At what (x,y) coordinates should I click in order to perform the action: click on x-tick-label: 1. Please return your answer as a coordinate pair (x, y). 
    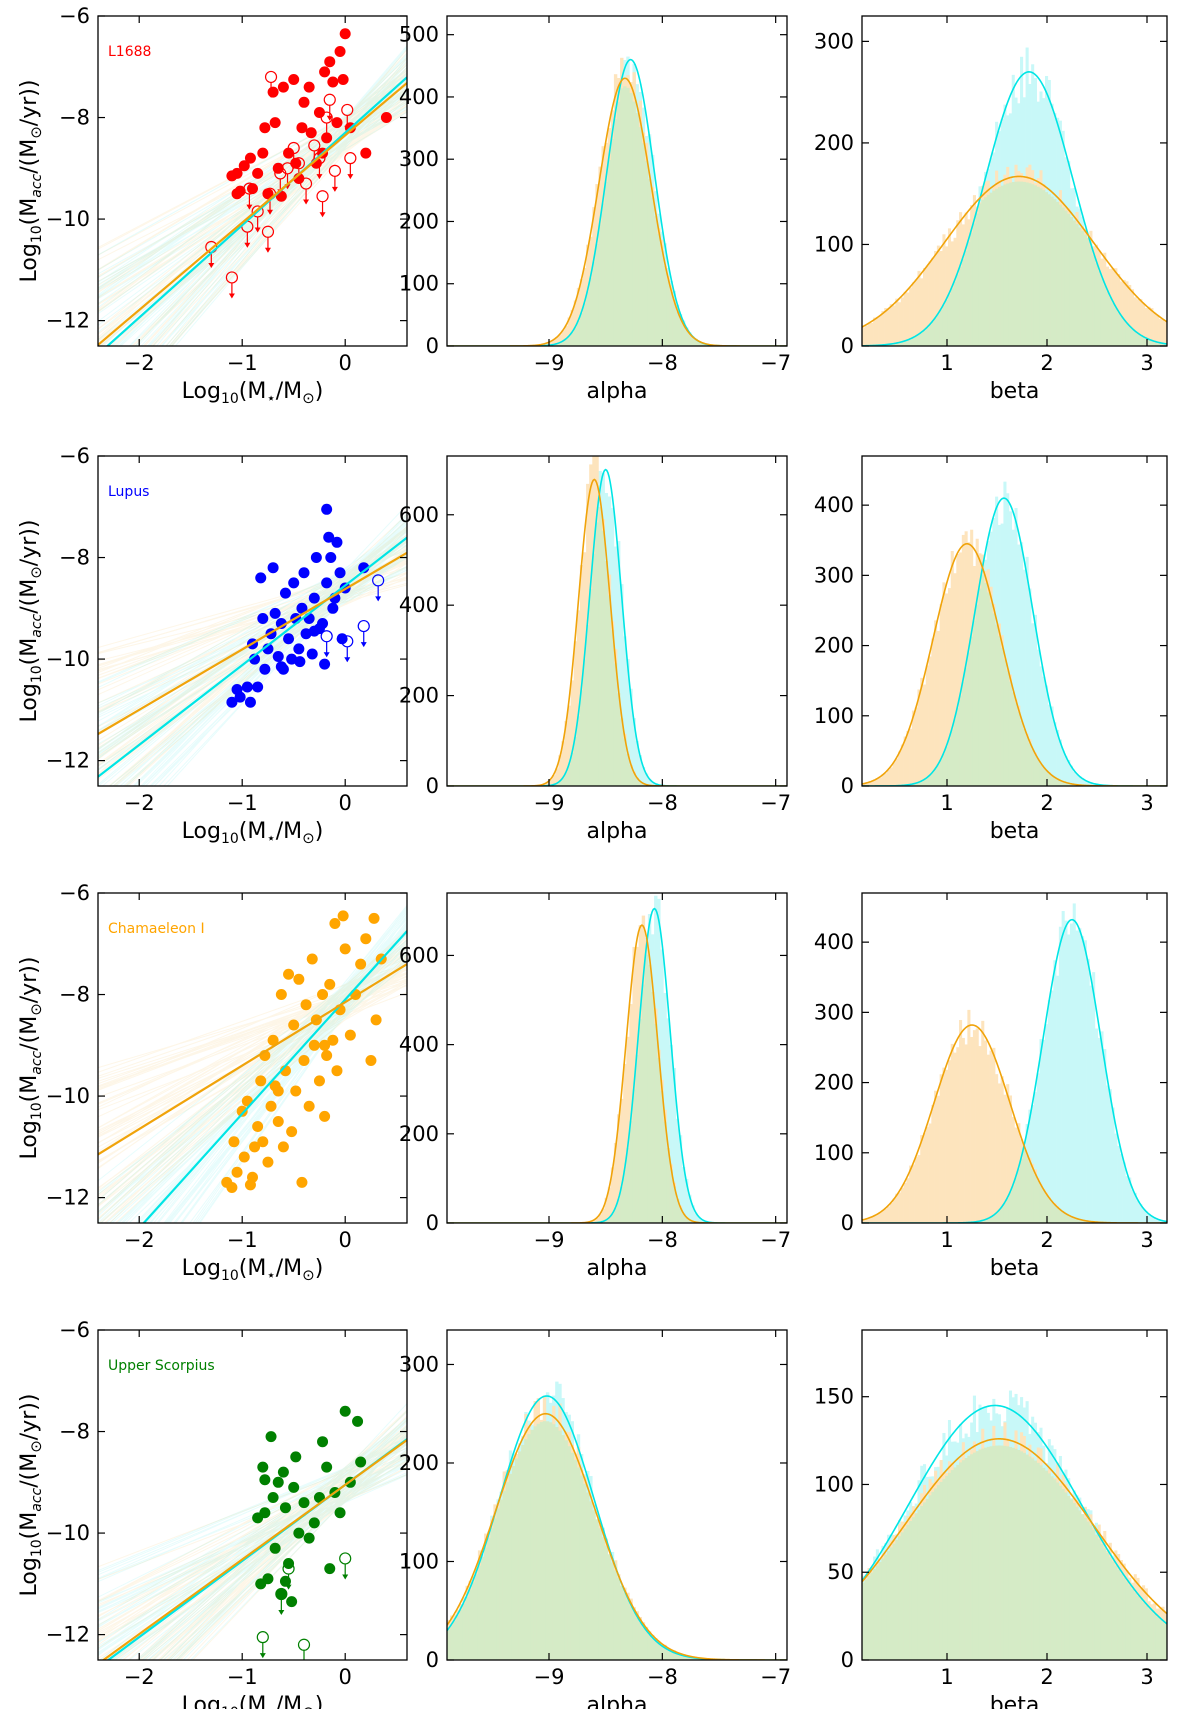
    Looking at the image, I should click on (946, 363).